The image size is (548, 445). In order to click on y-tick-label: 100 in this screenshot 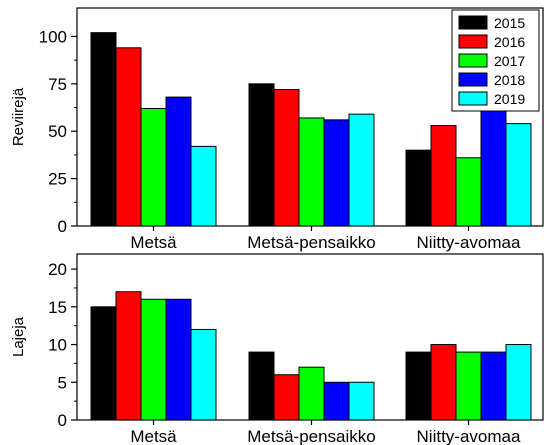, I will do `click(53, 36)`.